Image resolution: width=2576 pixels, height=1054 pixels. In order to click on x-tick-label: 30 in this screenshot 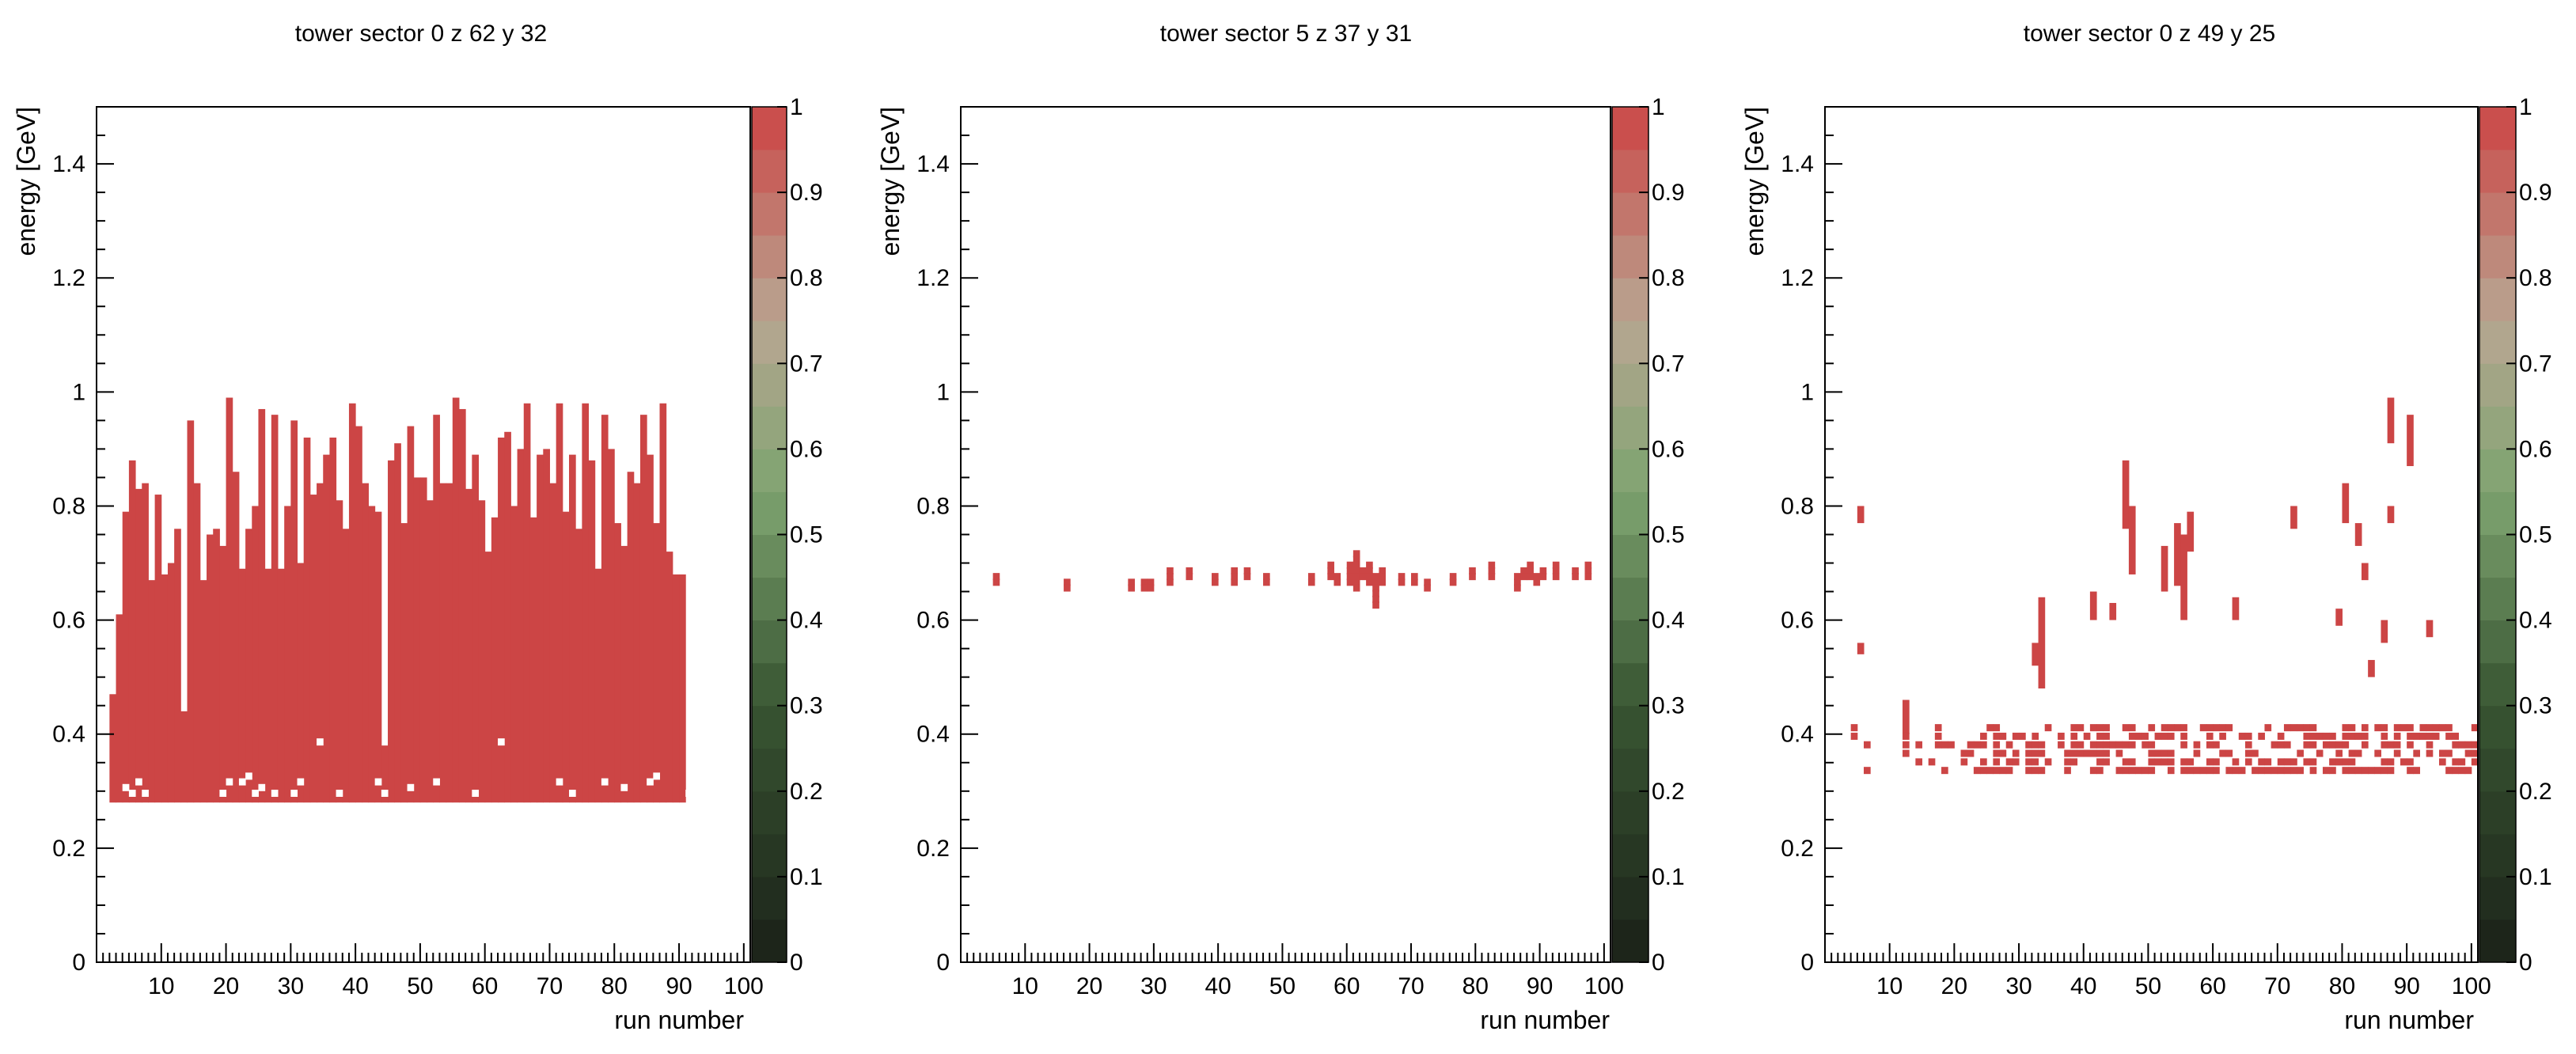, I will do `click(291, 986)`.